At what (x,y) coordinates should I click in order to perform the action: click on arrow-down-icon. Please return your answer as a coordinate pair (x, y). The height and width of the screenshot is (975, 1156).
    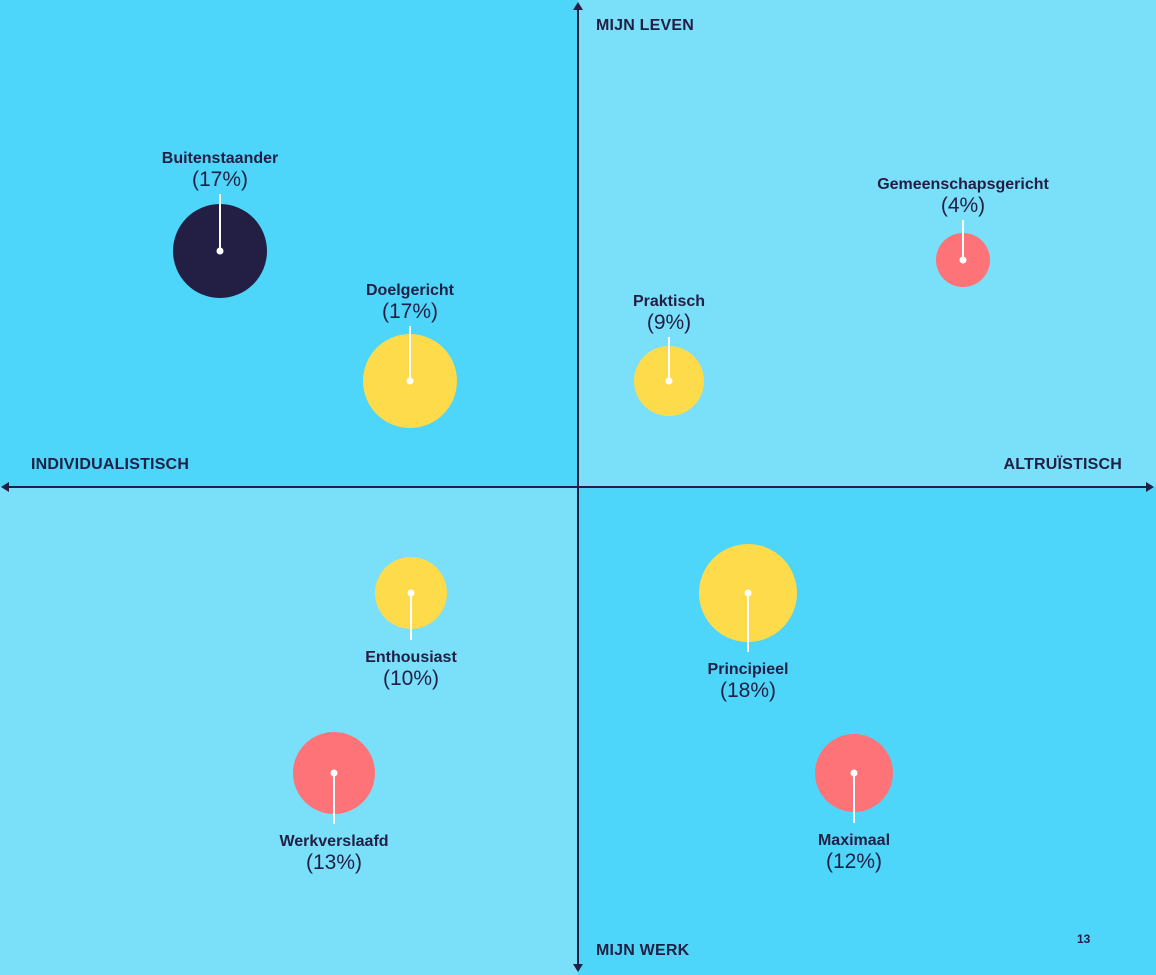
    Looking at the image, I should click on (578, 968).